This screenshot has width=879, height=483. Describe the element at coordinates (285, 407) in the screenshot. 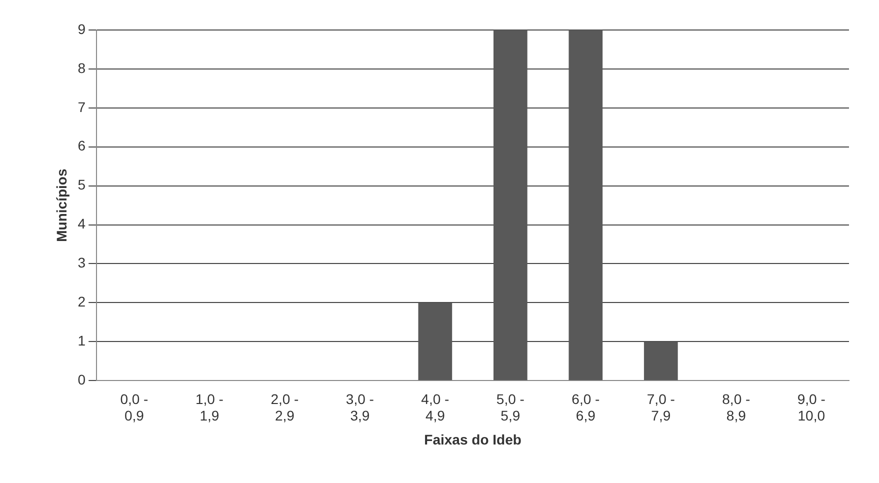

I see `x-tick-label: 2,0 - 2,9` at that location.